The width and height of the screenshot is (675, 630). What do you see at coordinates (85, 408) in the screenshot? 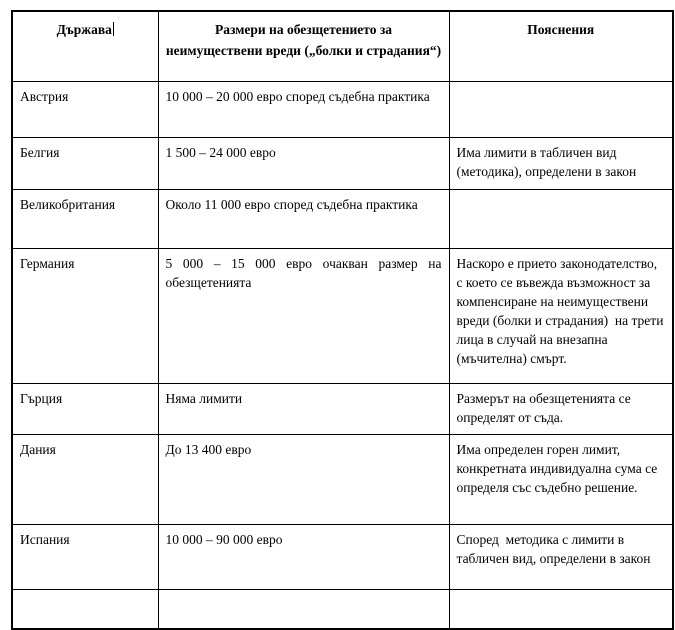
I see `country-cell: Гърция` at bounding box center [85, 408].